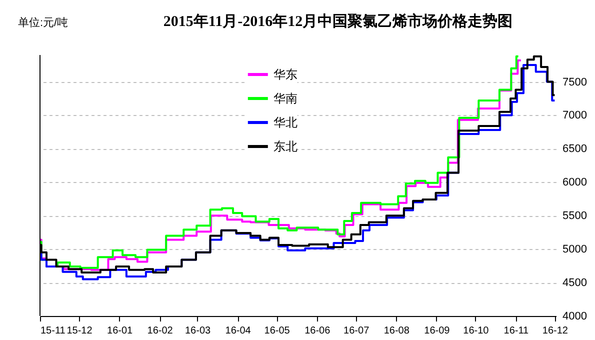  I want to click on y-tick-label: 6000, so click(574, 182).